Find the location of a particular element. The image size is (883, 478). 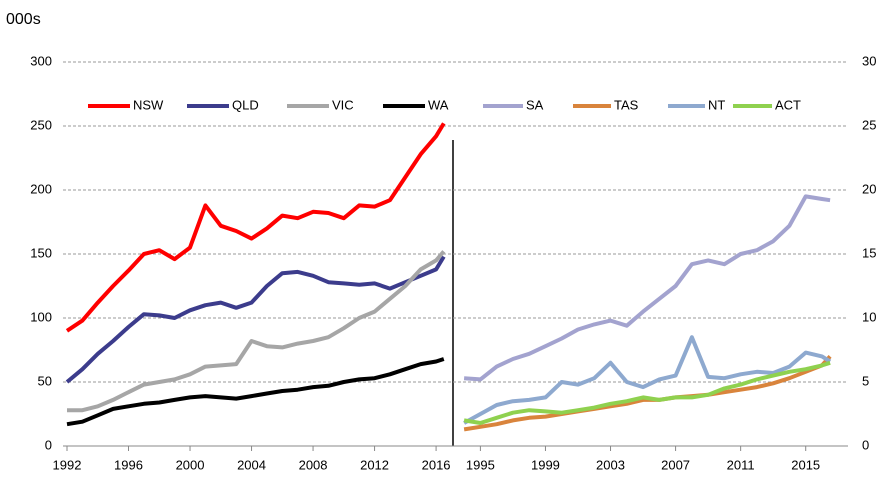

x-tick-label: 2008 is located at coordinates (313, 464).